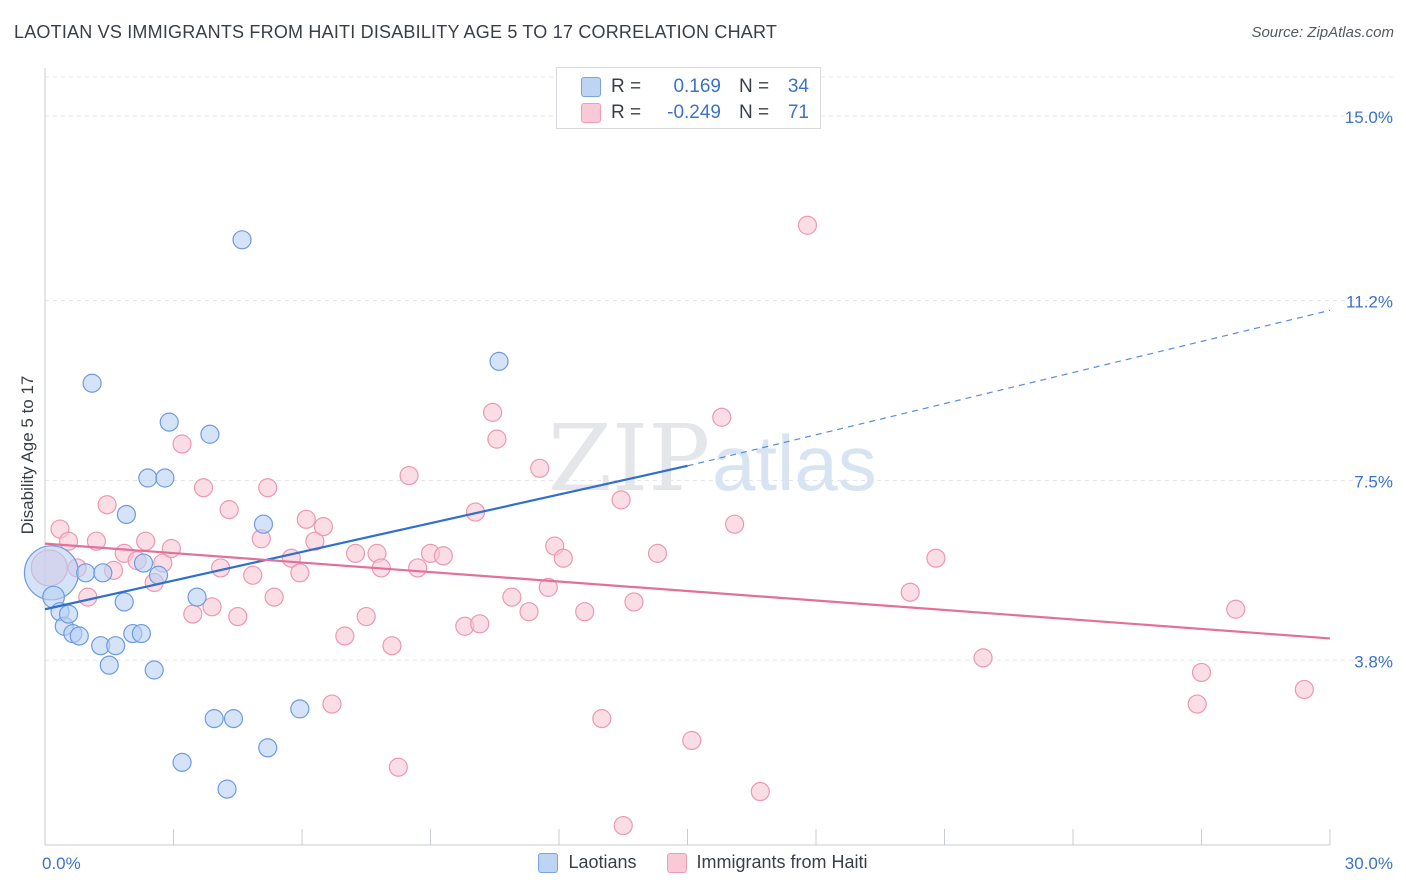  I want to click on n-label: N =, so click(754, 112).